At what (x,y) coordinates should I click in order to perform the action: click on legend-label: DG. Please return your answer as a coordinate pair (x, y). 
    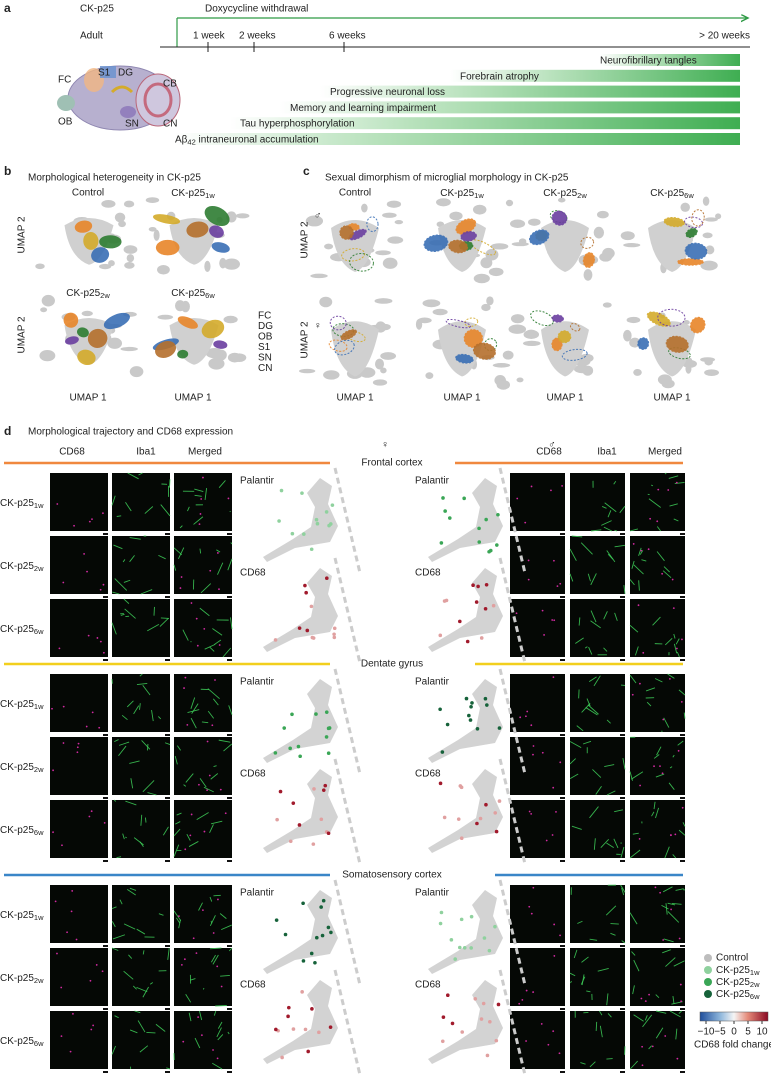
    Looking at the image, I should click on (265, 326).